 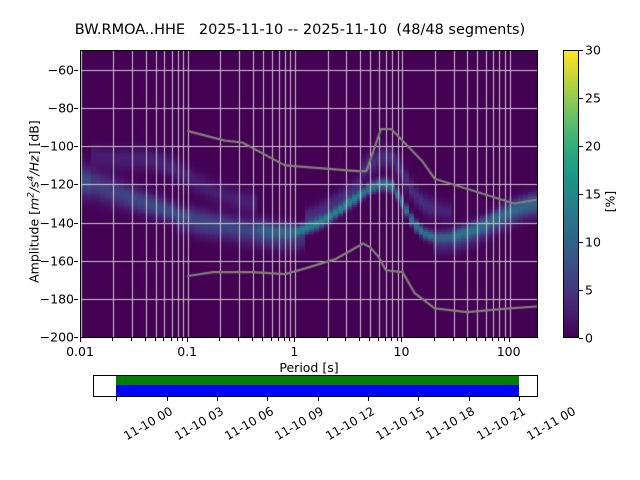 I want to click on colorbar-tick-label: 0, so click(x=589, y=338).